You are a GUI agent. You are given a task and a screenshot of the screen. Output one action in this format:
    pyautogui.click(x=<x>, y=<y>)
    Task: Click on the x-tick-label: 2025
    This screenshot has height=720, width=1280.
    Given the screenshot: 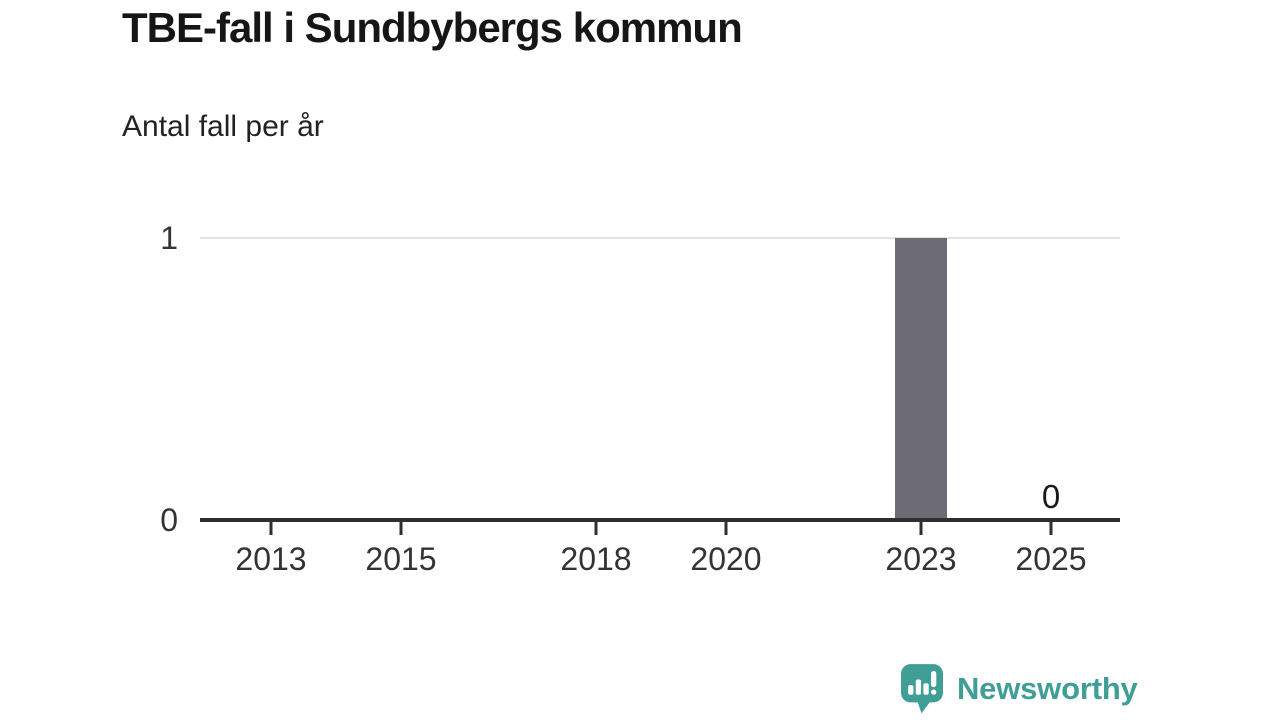 What is the action you would take?
    pyautogui.click(x=1050, y=559)
    